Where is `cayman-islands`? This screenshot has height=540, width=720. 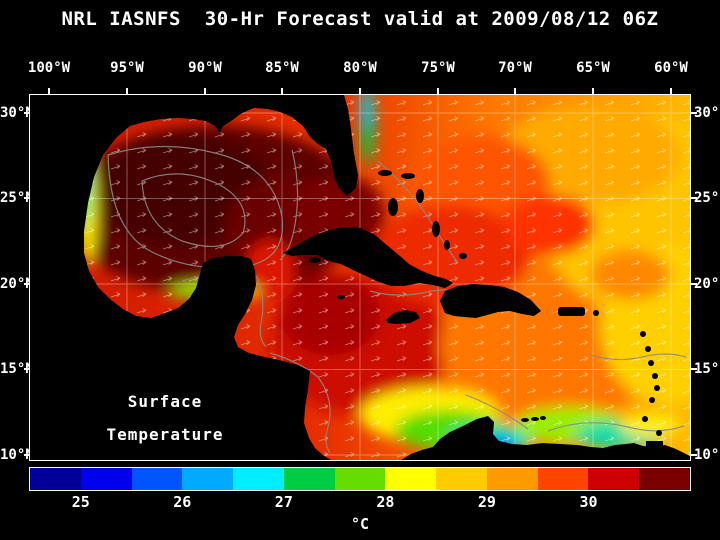 cayman-islands is located at coordinates (341, 297).